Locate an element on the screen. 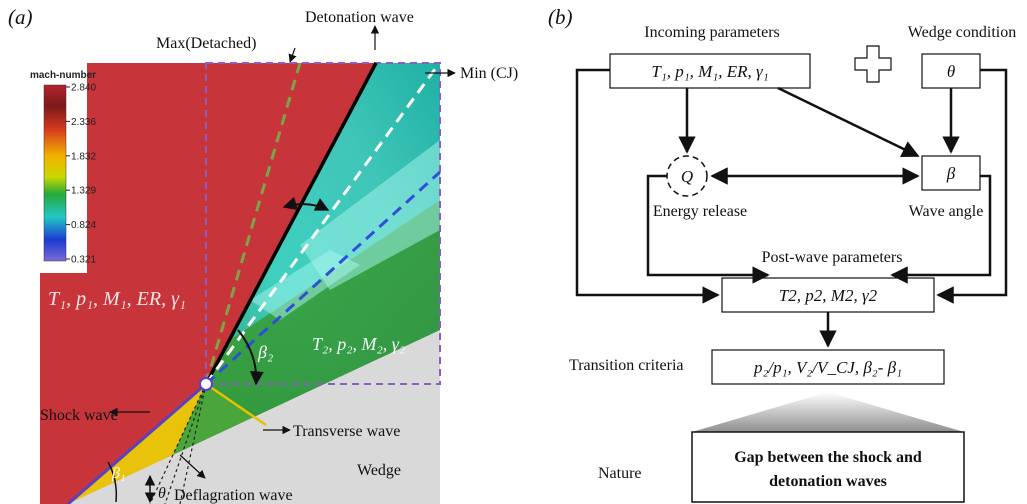 Image resolution: width=1027 pixels, height=504 pixels. panel-b-tag: (b) is located at coordinates (560, 17).